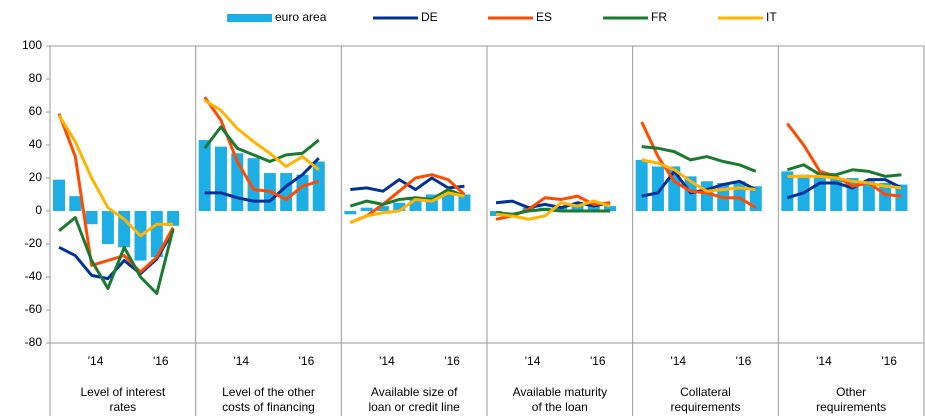  I want to click on panel-title: of the loan, so click(560, 407).